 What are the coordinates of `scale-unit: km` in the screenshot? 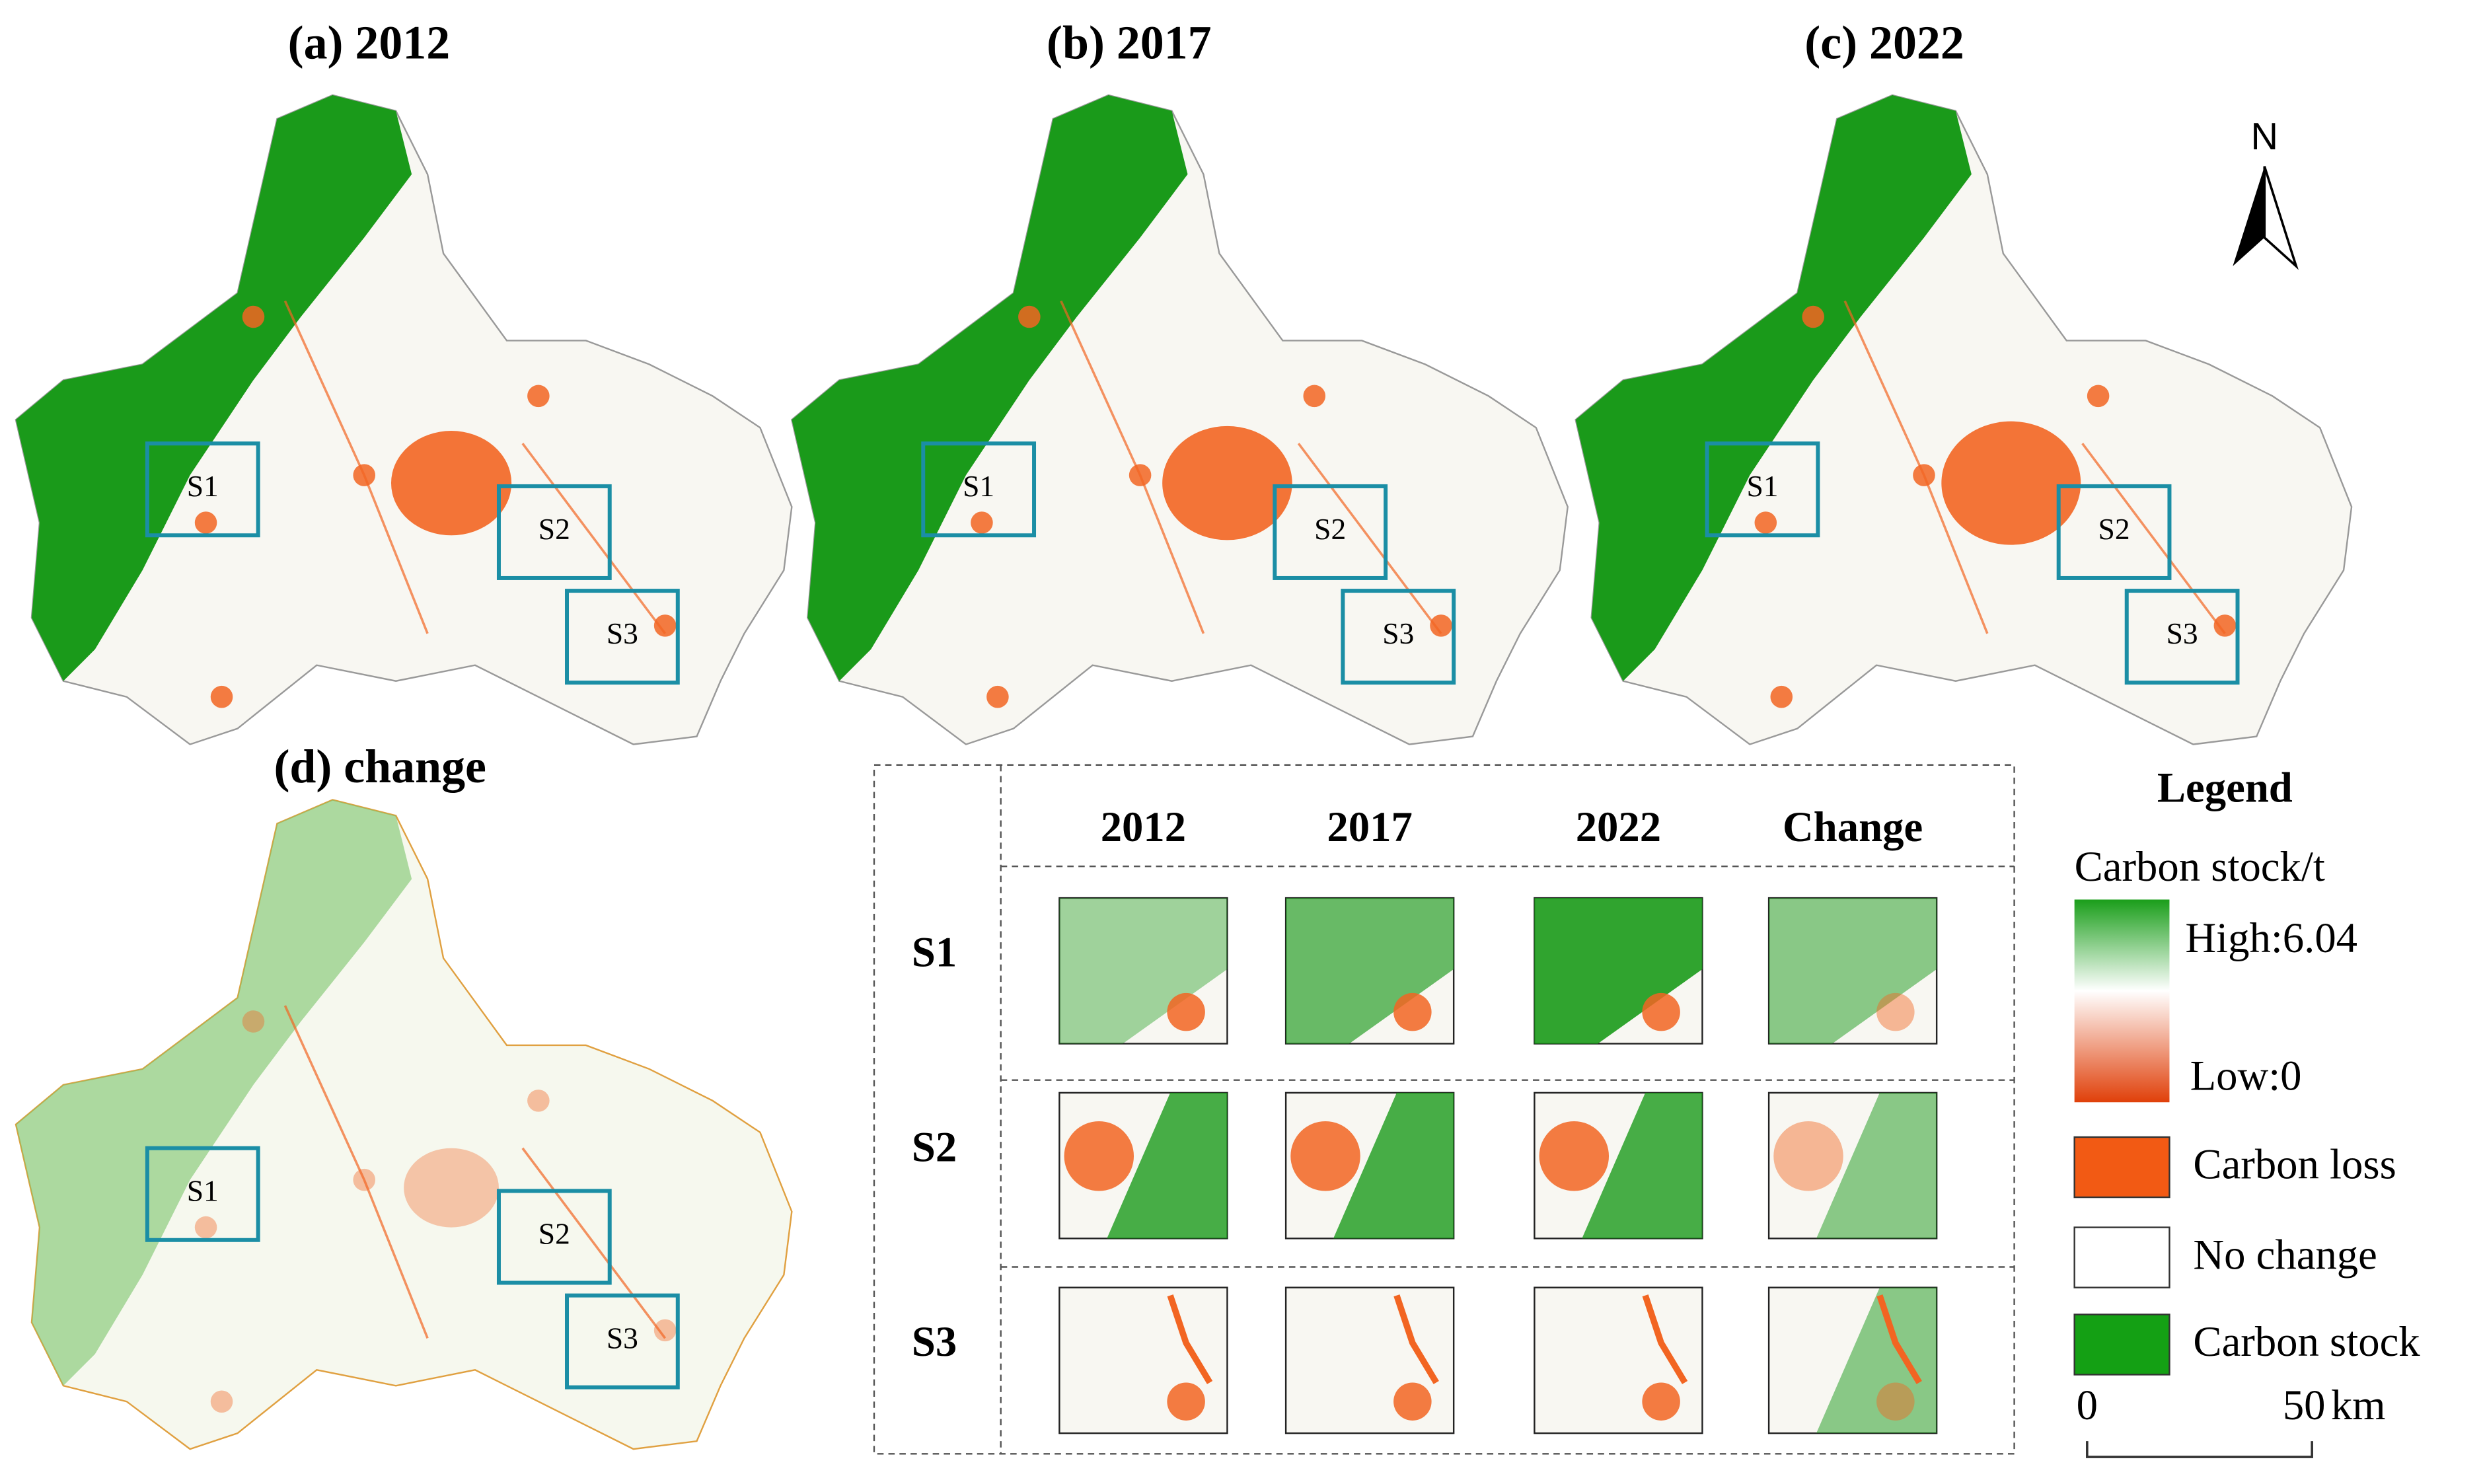 It's located at (2358, 1404).